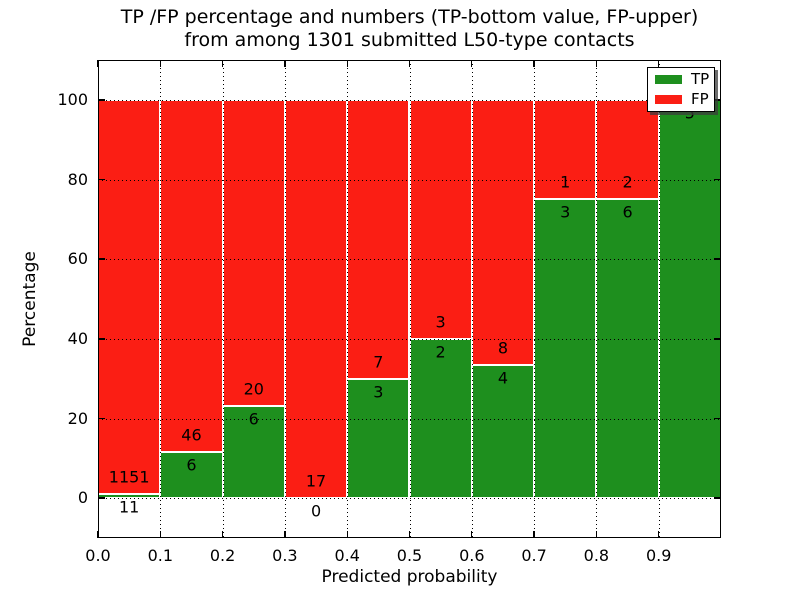  I want to click on x-tick-label: 0.5, so click(409, 555).